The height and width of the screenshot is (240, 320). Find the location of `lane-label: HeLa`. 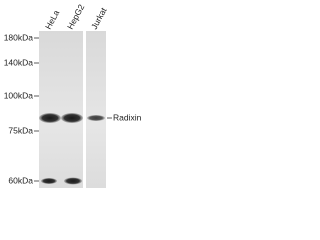

lane-label: HeLa is located at coordinates (52, 19).